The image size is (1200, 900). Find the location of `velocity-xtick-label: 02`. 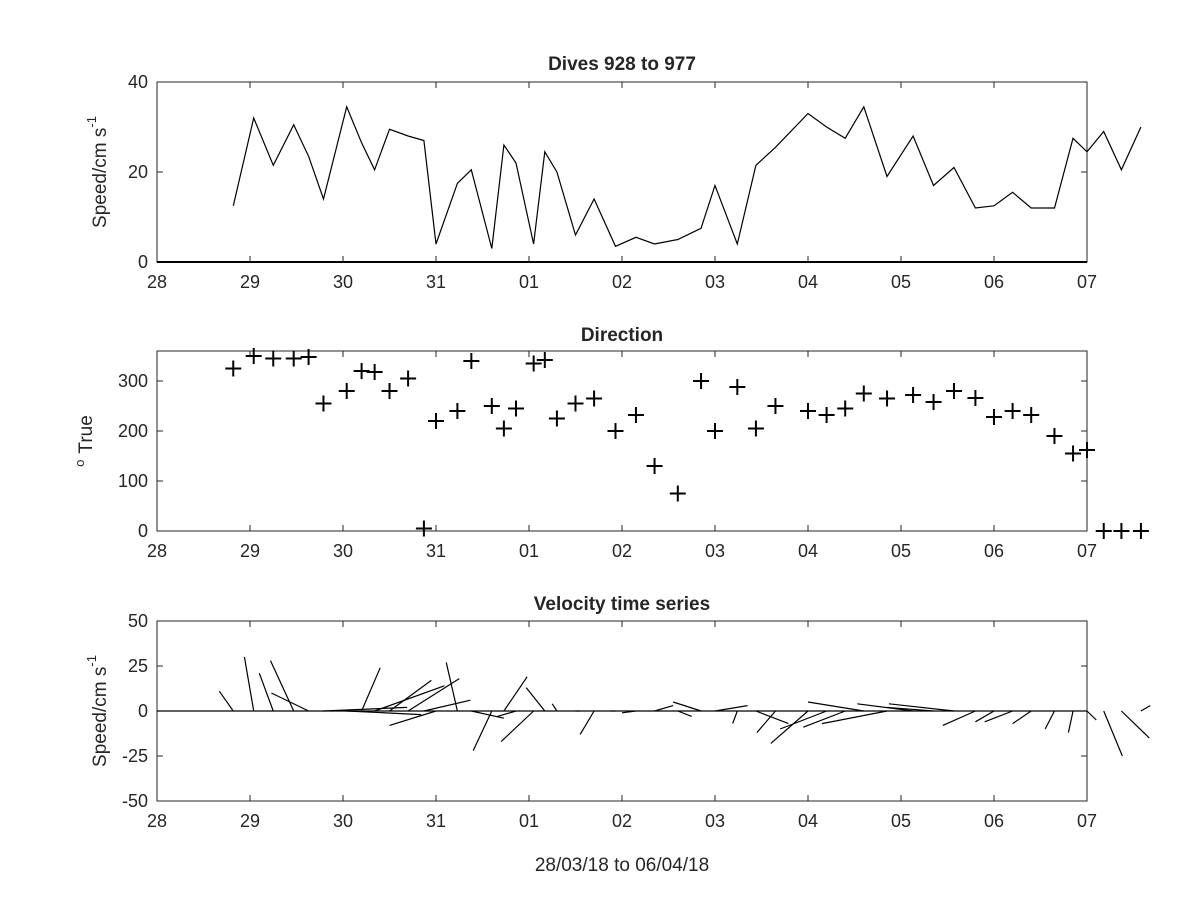

velocity-xtick-label: 02 is located at coordinates (622, 821).